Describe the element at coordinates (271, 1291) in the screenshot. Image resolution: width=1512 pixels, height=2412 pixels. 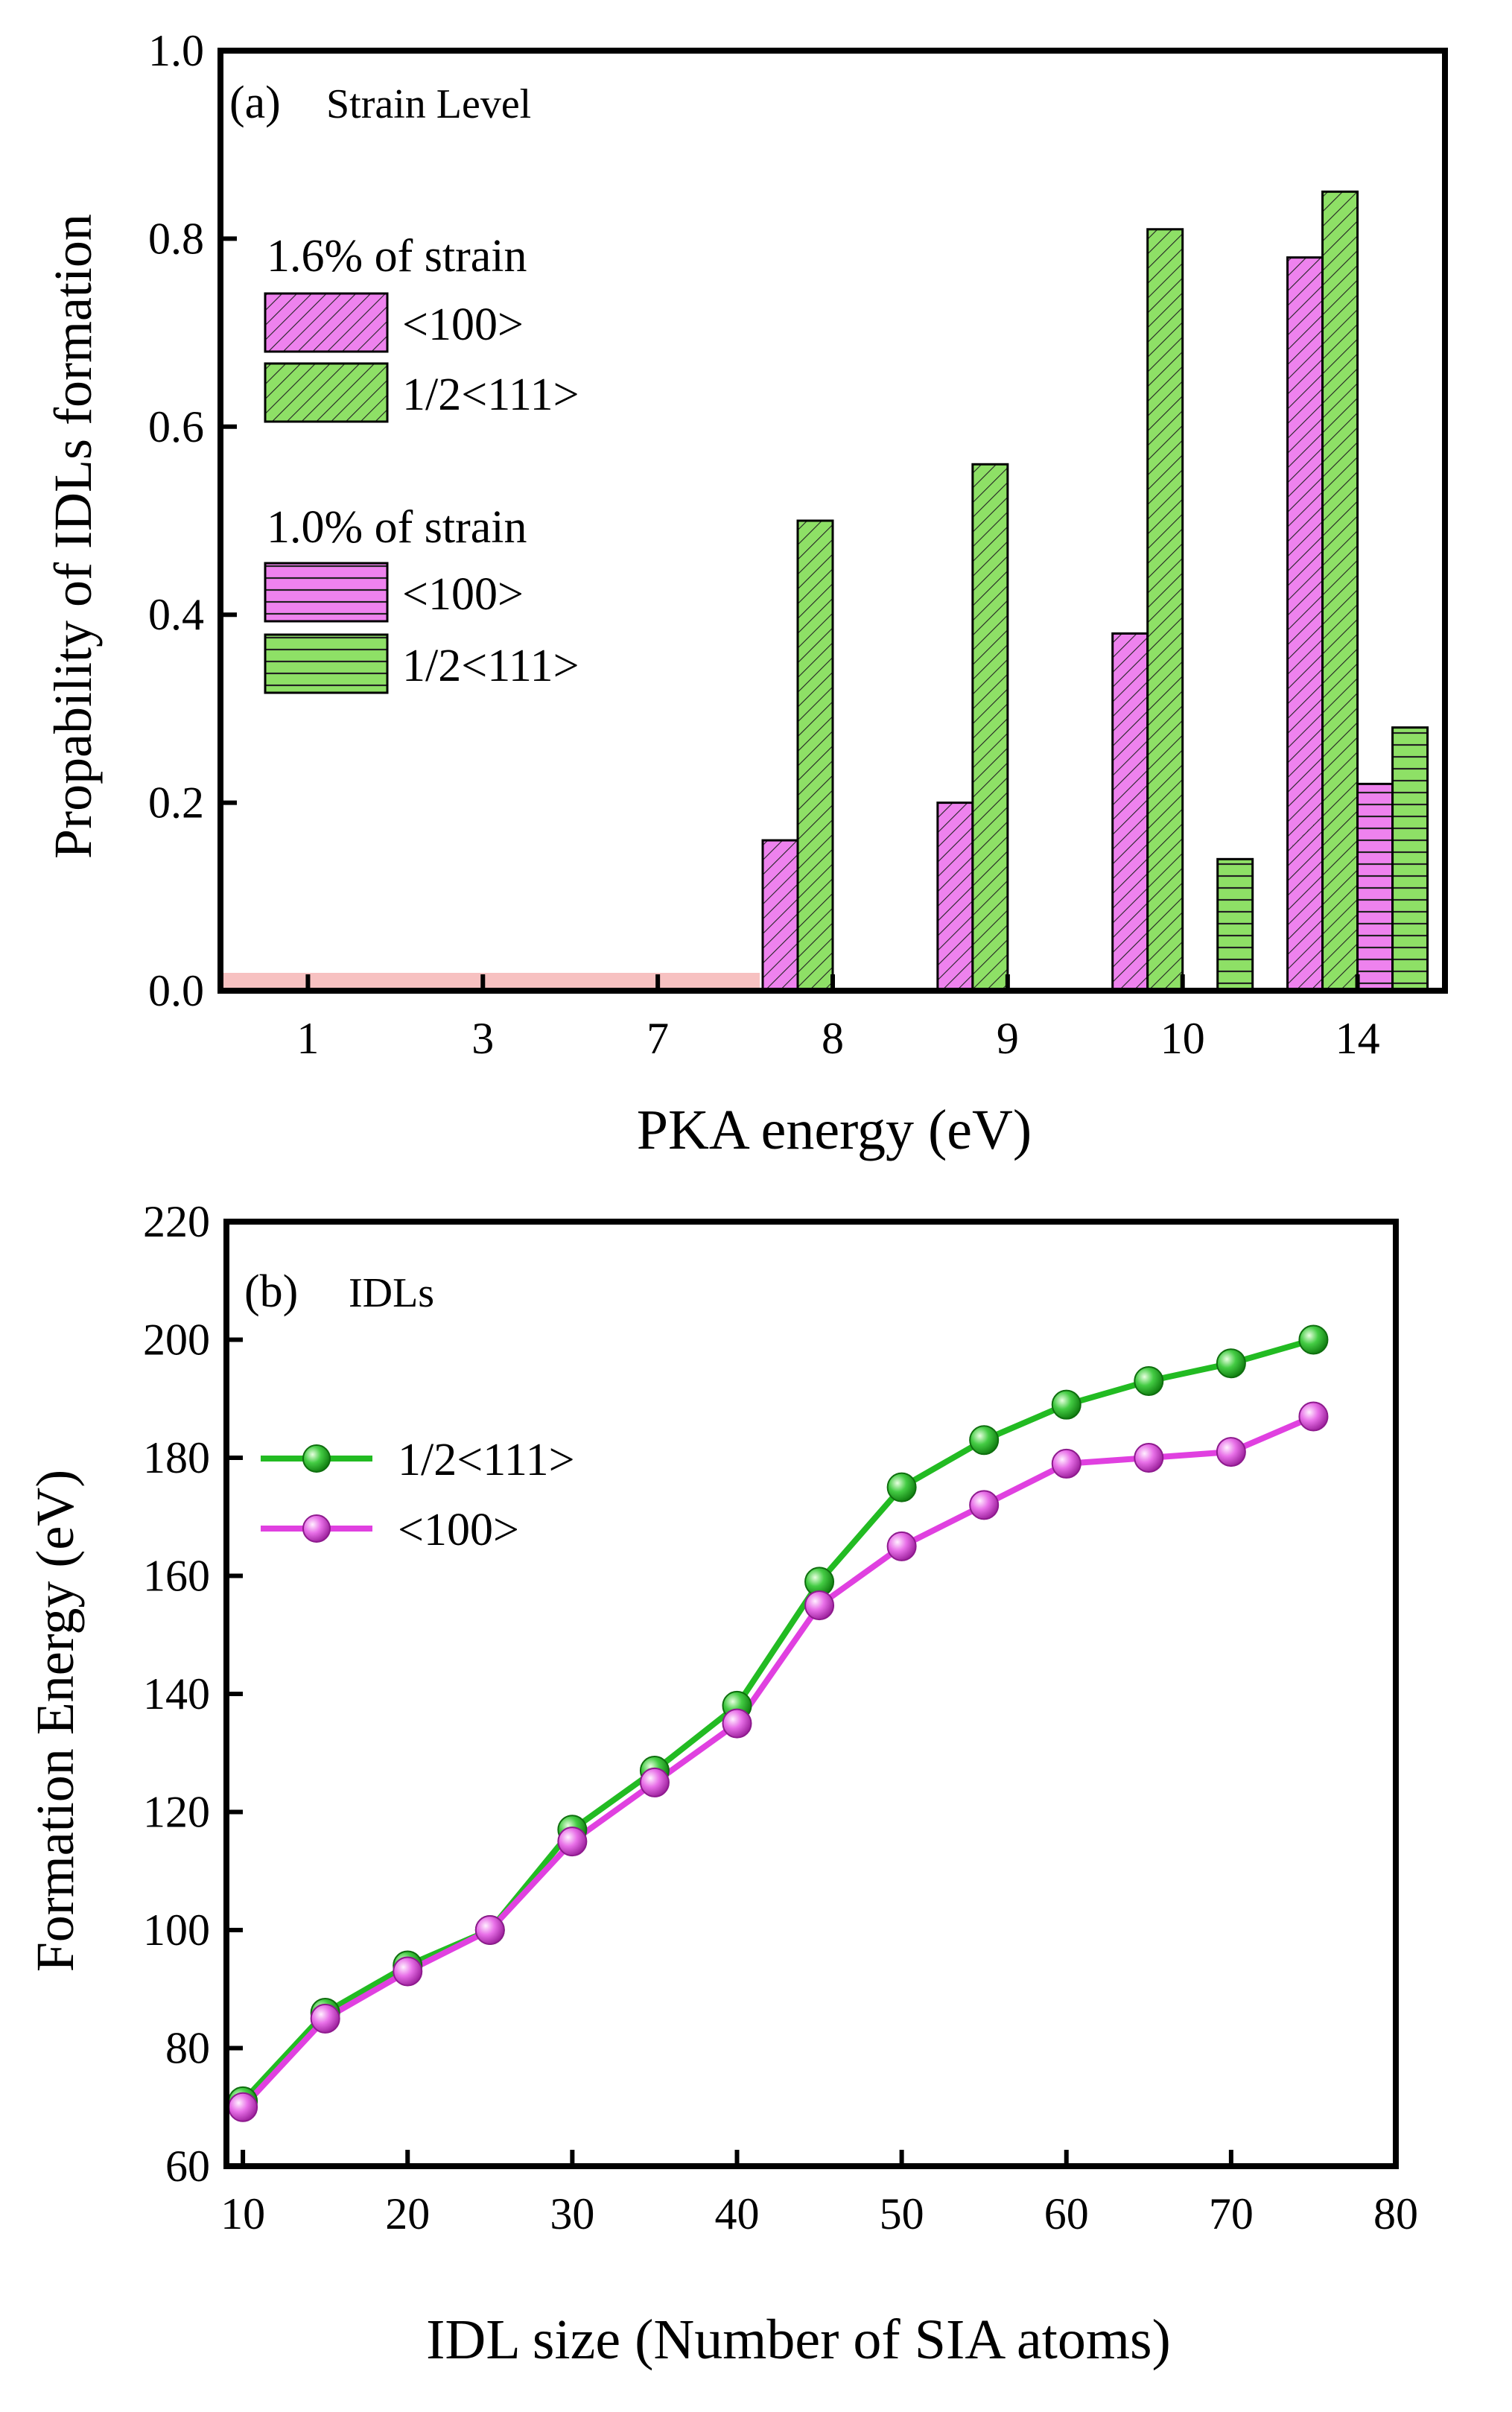
I see `panel-b-label: (b)` at that location.